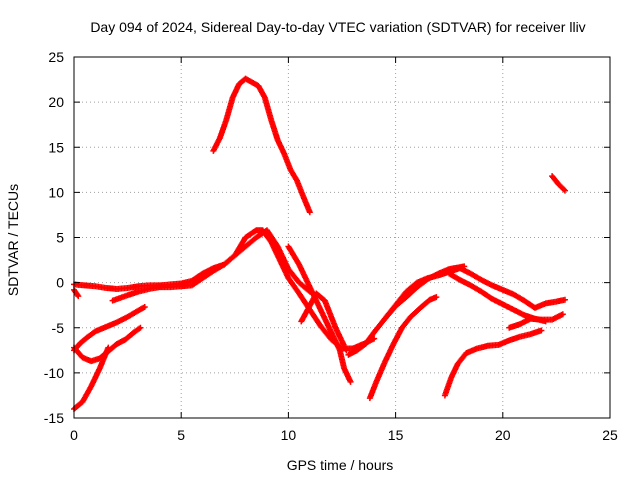 The image size is (640, 480). I want to click on x-tick-label: 0, so click(74, 435).